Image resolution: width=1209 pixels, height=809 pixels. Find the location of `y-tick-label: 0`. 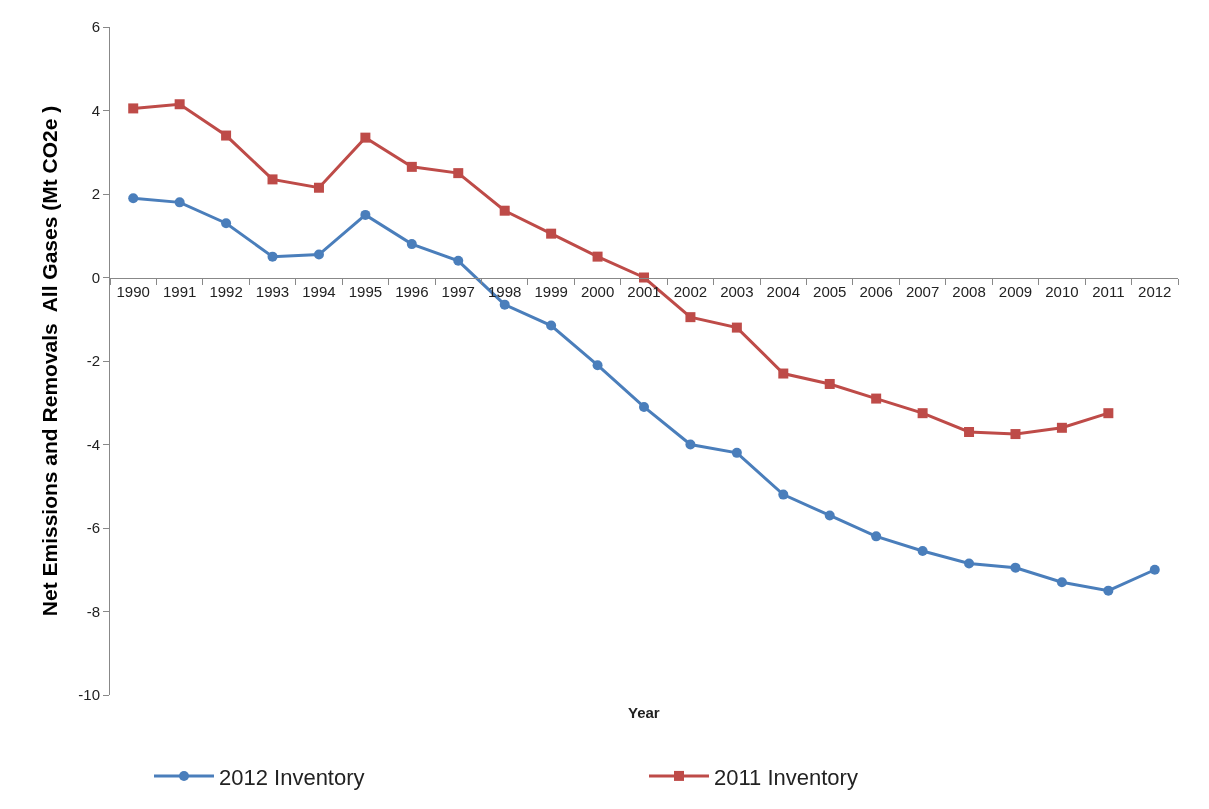

y-tick-label: 0 is located at coordinates (95, 277).